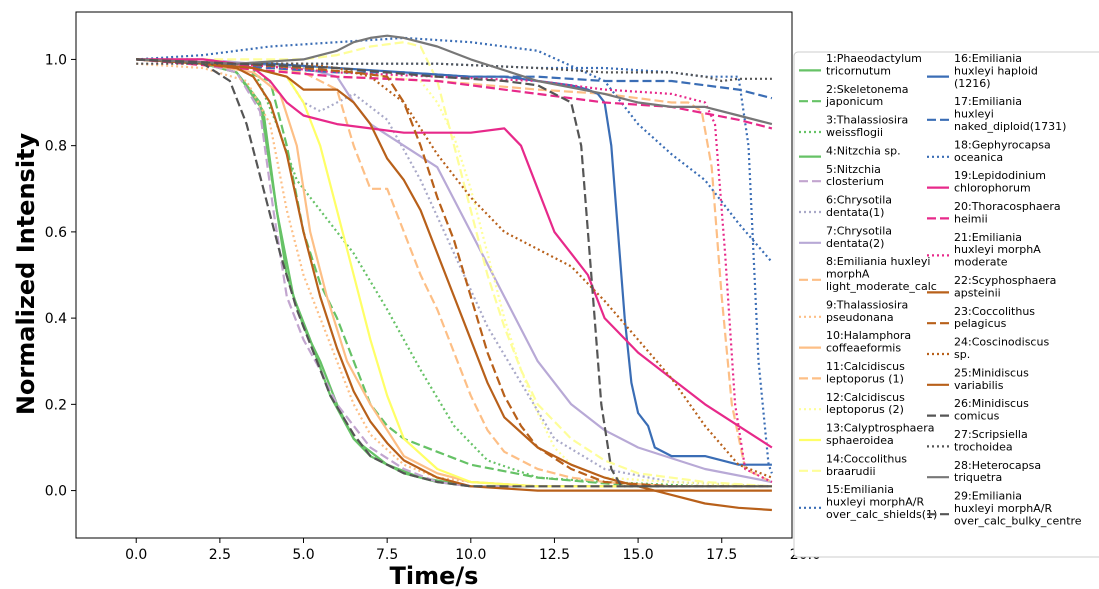 The height and width of the screenshot is (589, 1099). Describe the element at coordinates (721, 555) in the screenshot. I see `x-tick-label: 17.5` at that location.